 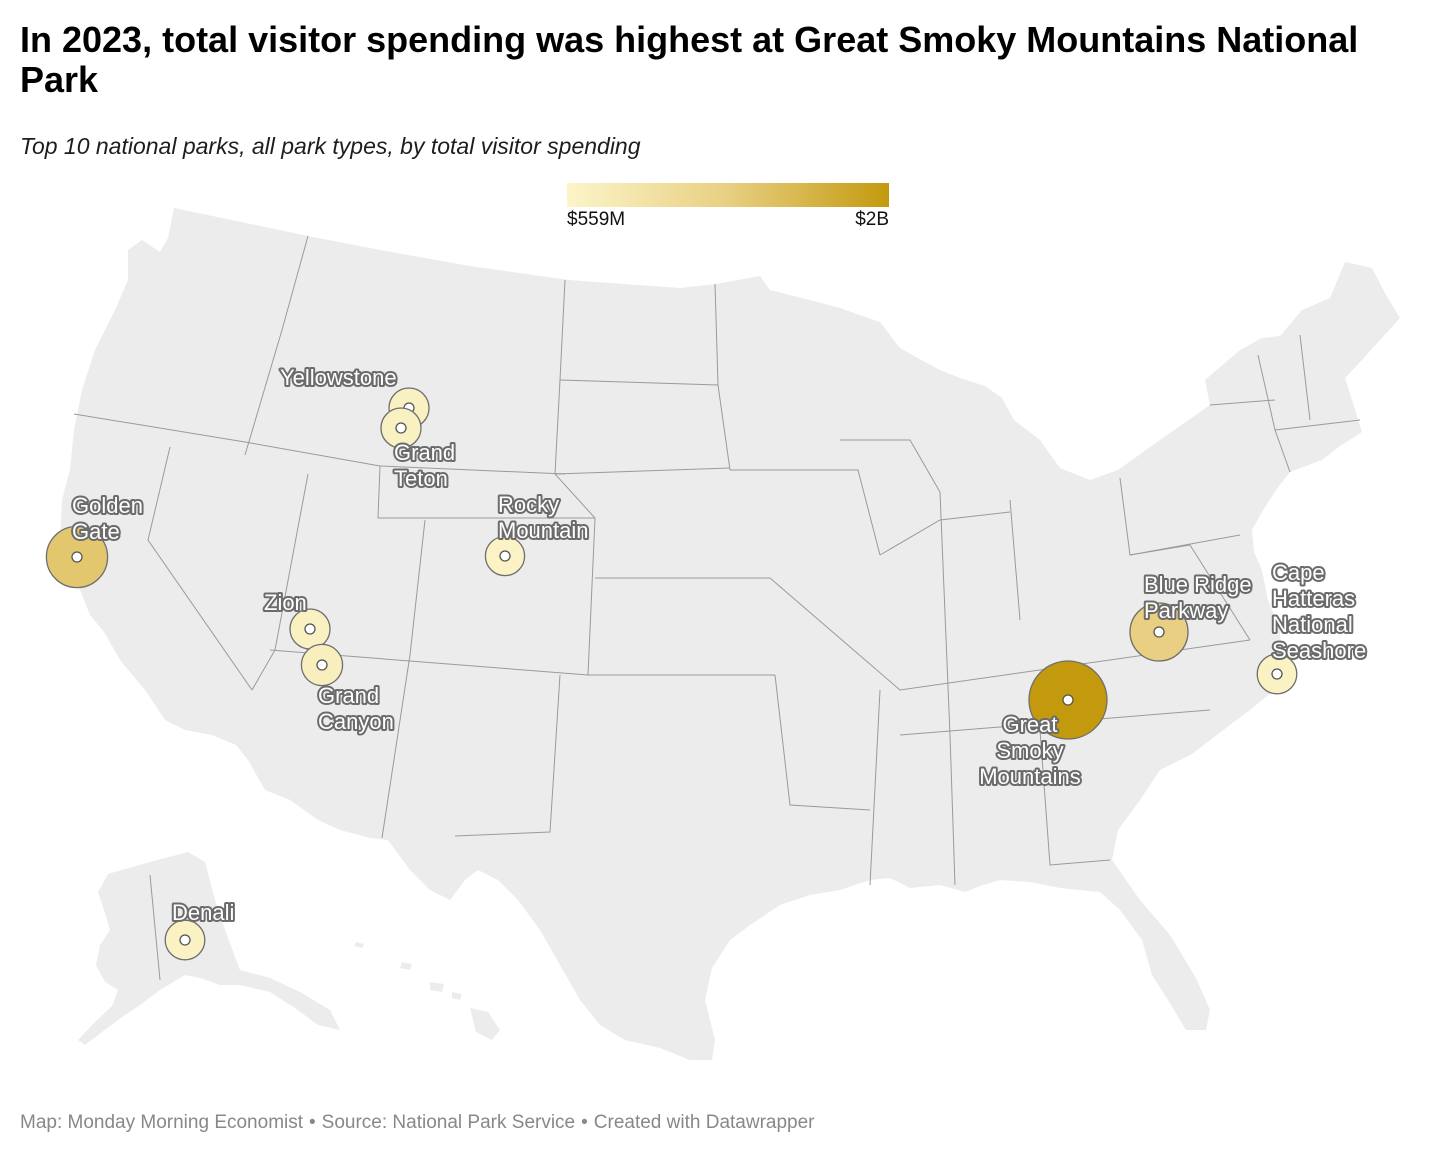 What do you see at coordinates (1298, 572) in the screenshot?
I see `park-label-line: Cape` at bounding box center [1298, 572].